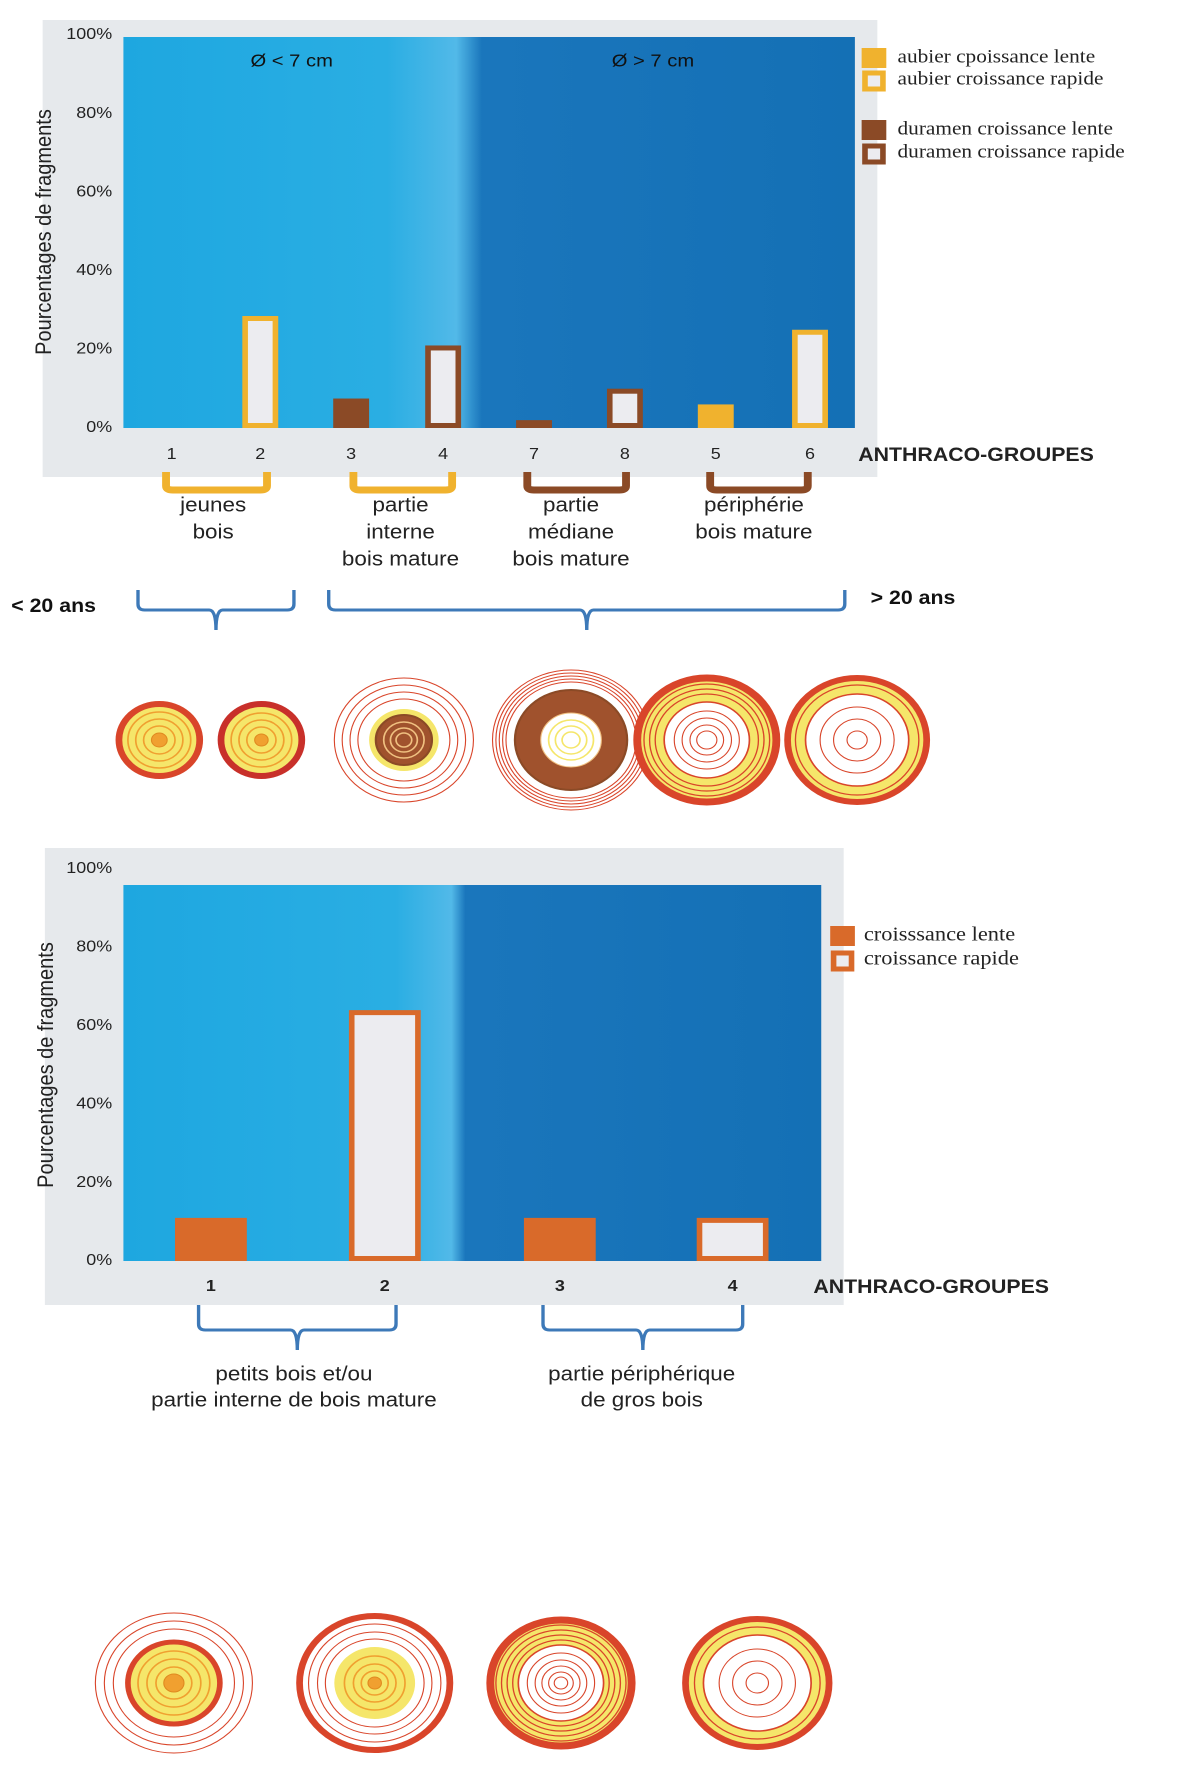 The width and height of the screenshot is (1178, 1777). I want to click on plot-area, so click(472, 1073).